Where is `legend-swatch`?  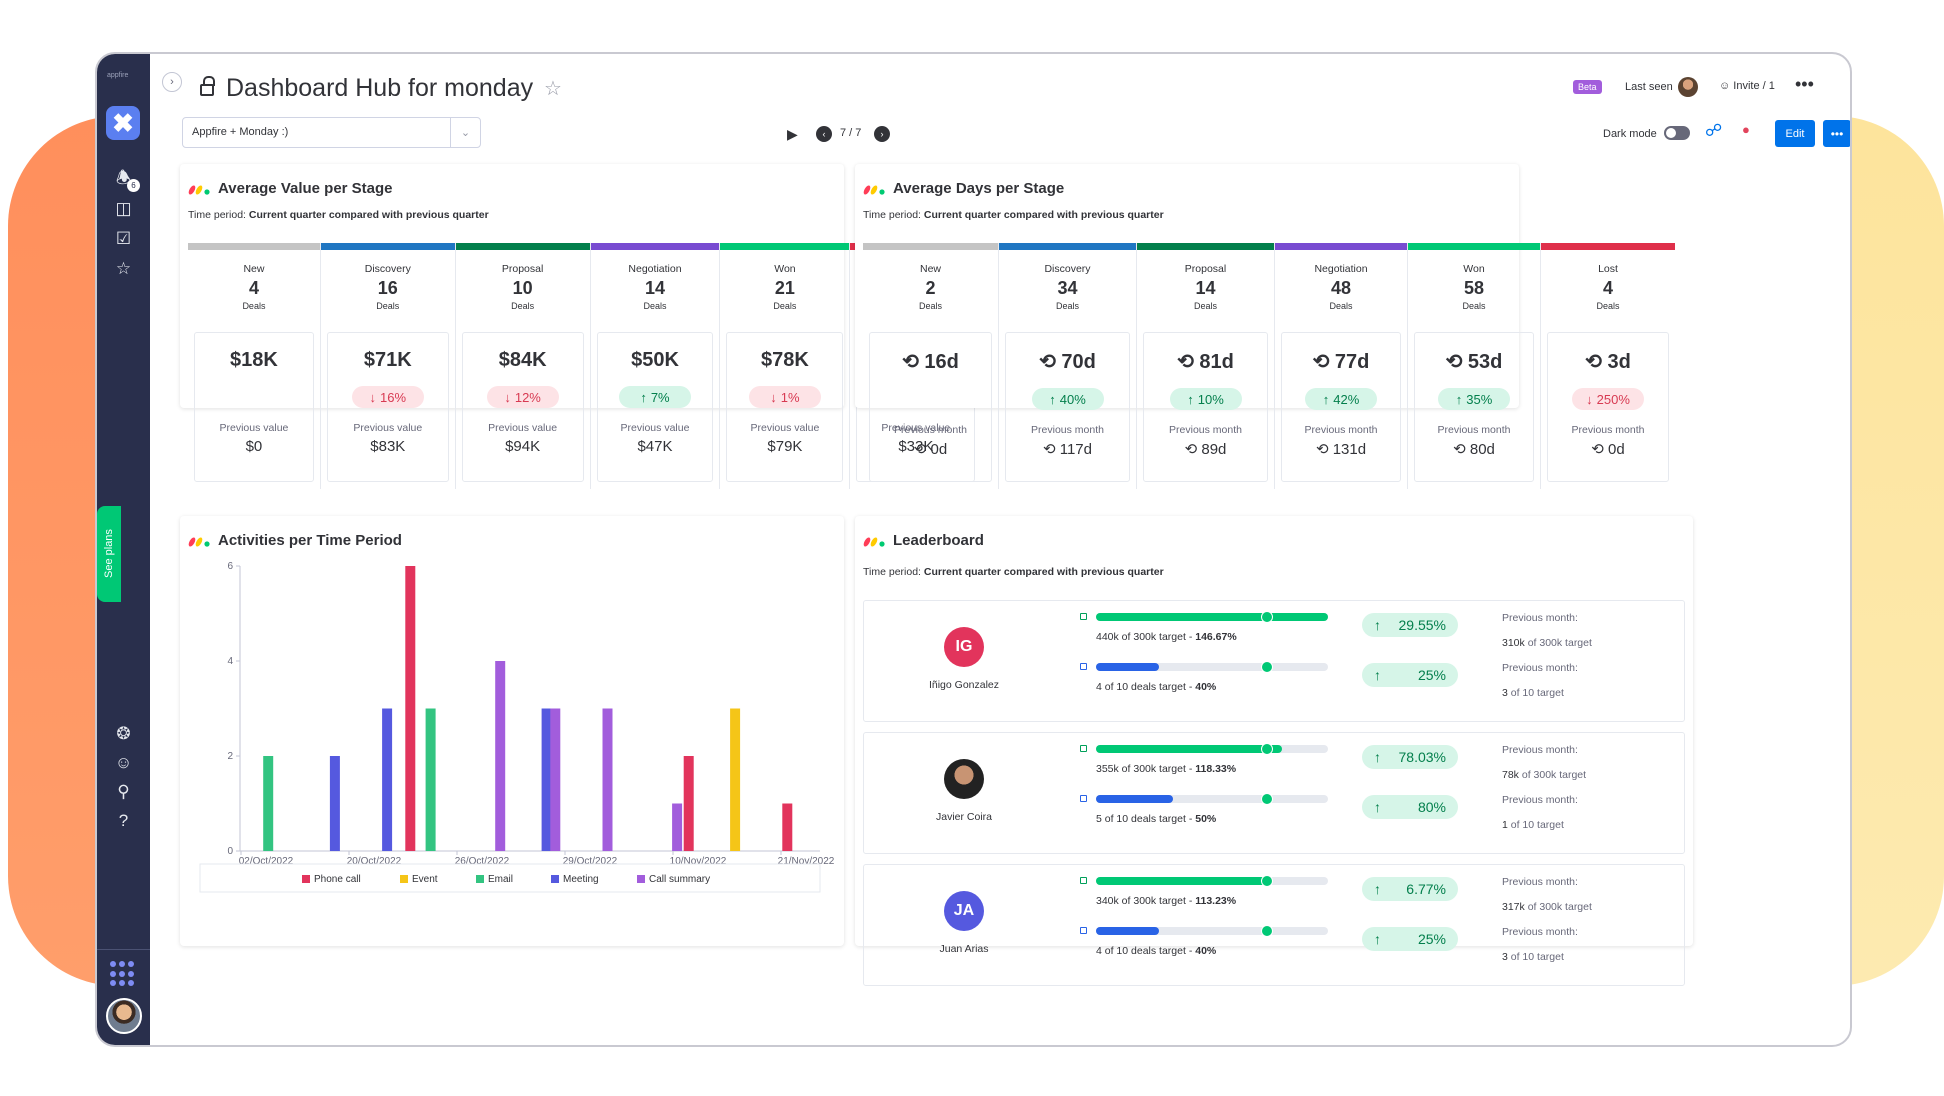 legend-swatch is located at coordinates (641, 879).